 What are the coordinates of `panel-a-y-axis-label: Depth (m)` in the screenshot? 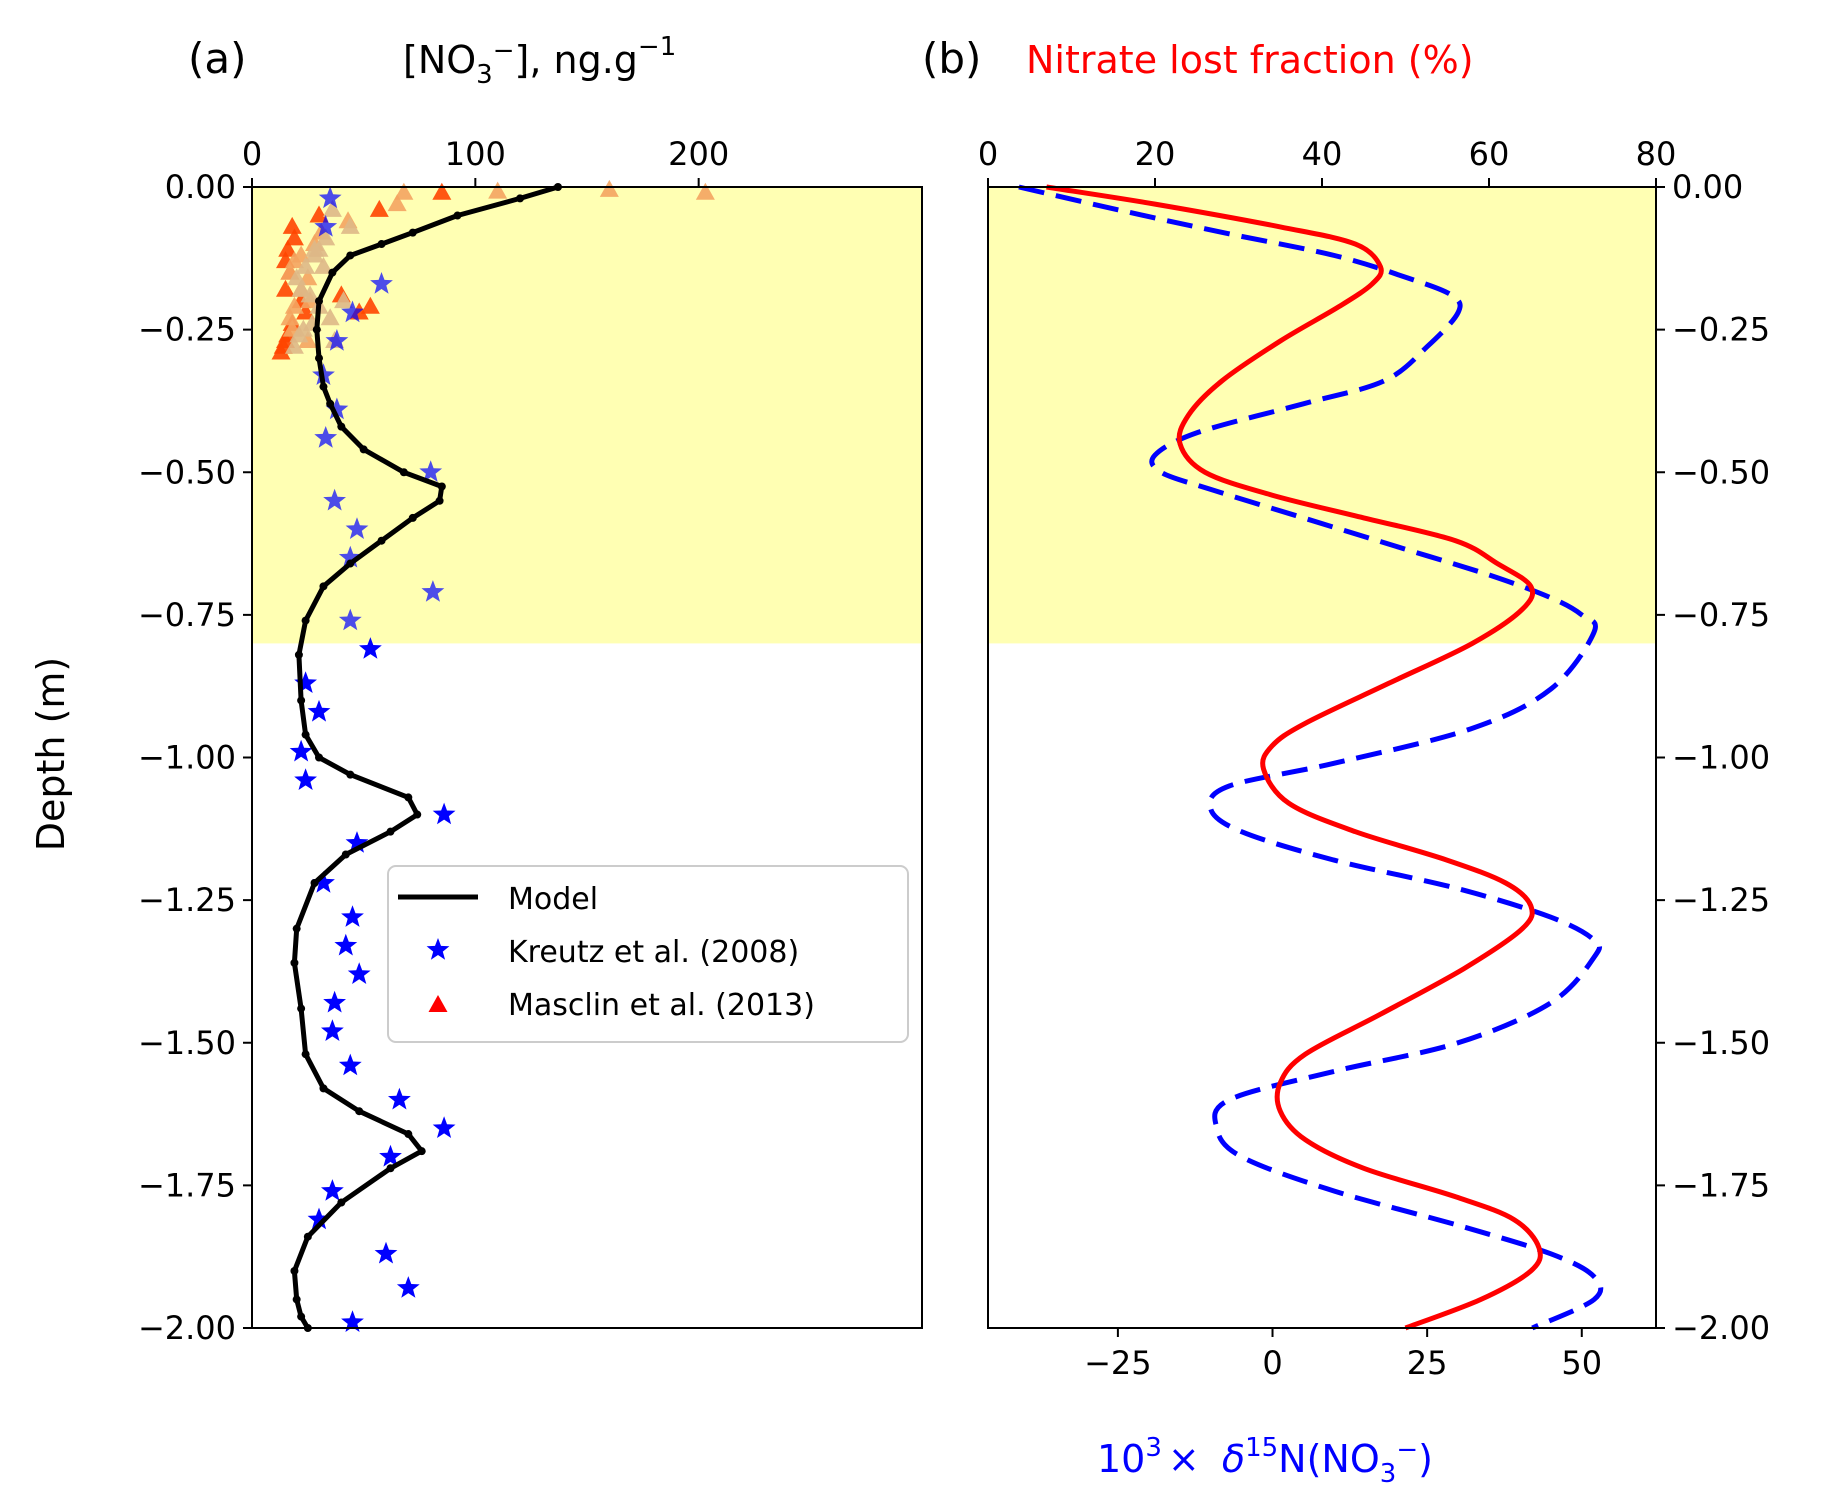 It's located at (51, 754).